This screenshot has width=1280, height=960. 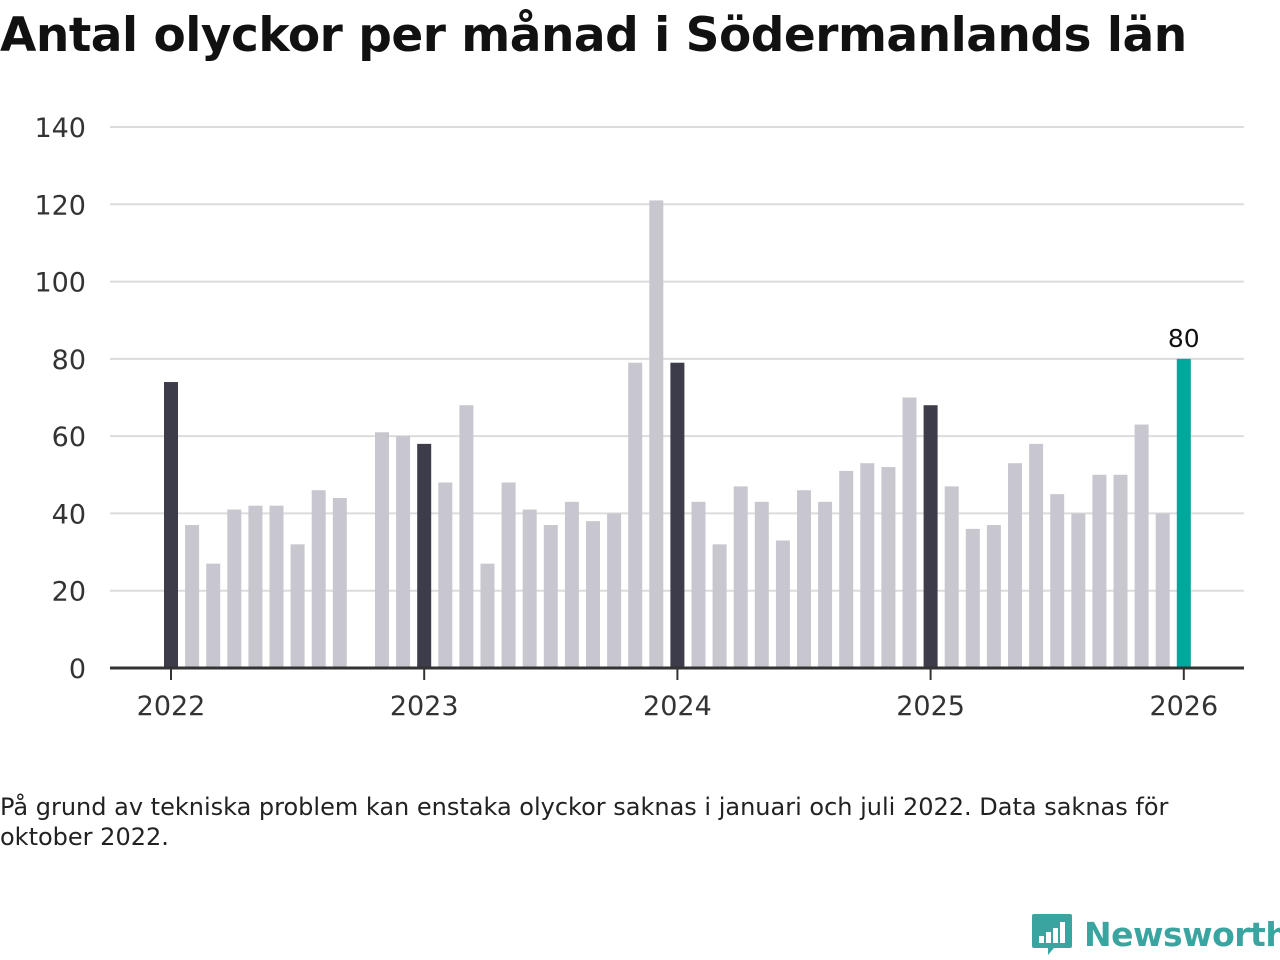 What do you see at coordinates (69, 514) in the screenshot?
I see `y-tick-label: 40` at bounding box center [69, 514].